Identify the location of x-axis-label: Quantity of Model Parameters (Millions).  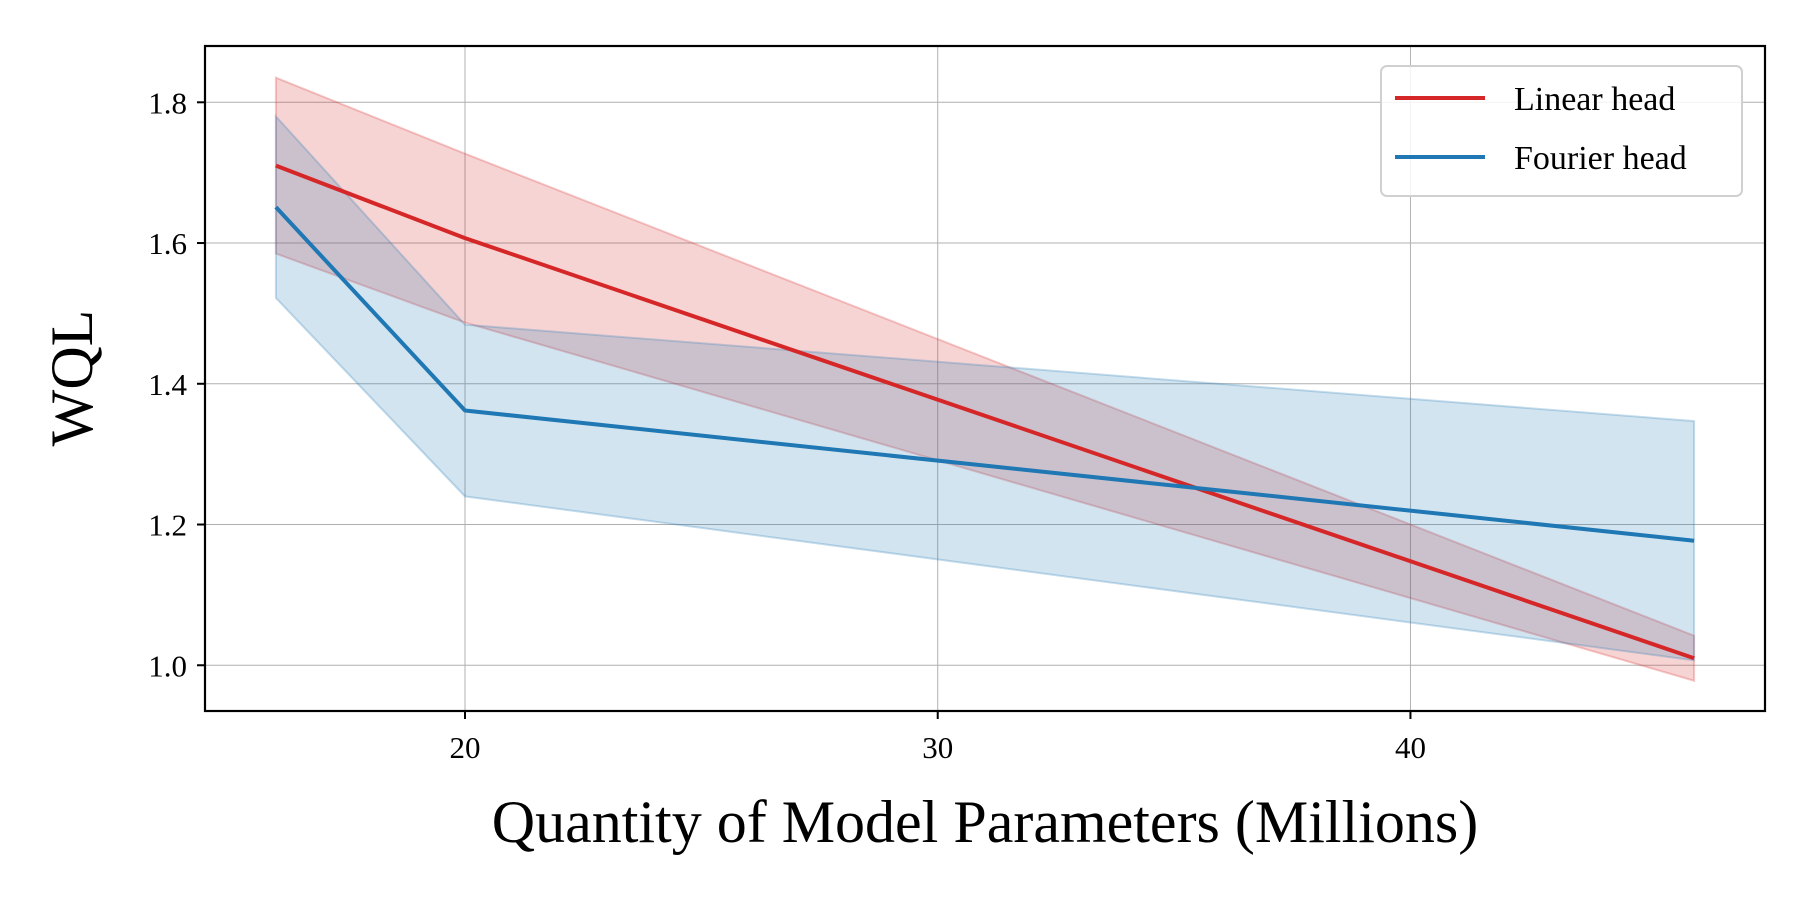
(985, 822).